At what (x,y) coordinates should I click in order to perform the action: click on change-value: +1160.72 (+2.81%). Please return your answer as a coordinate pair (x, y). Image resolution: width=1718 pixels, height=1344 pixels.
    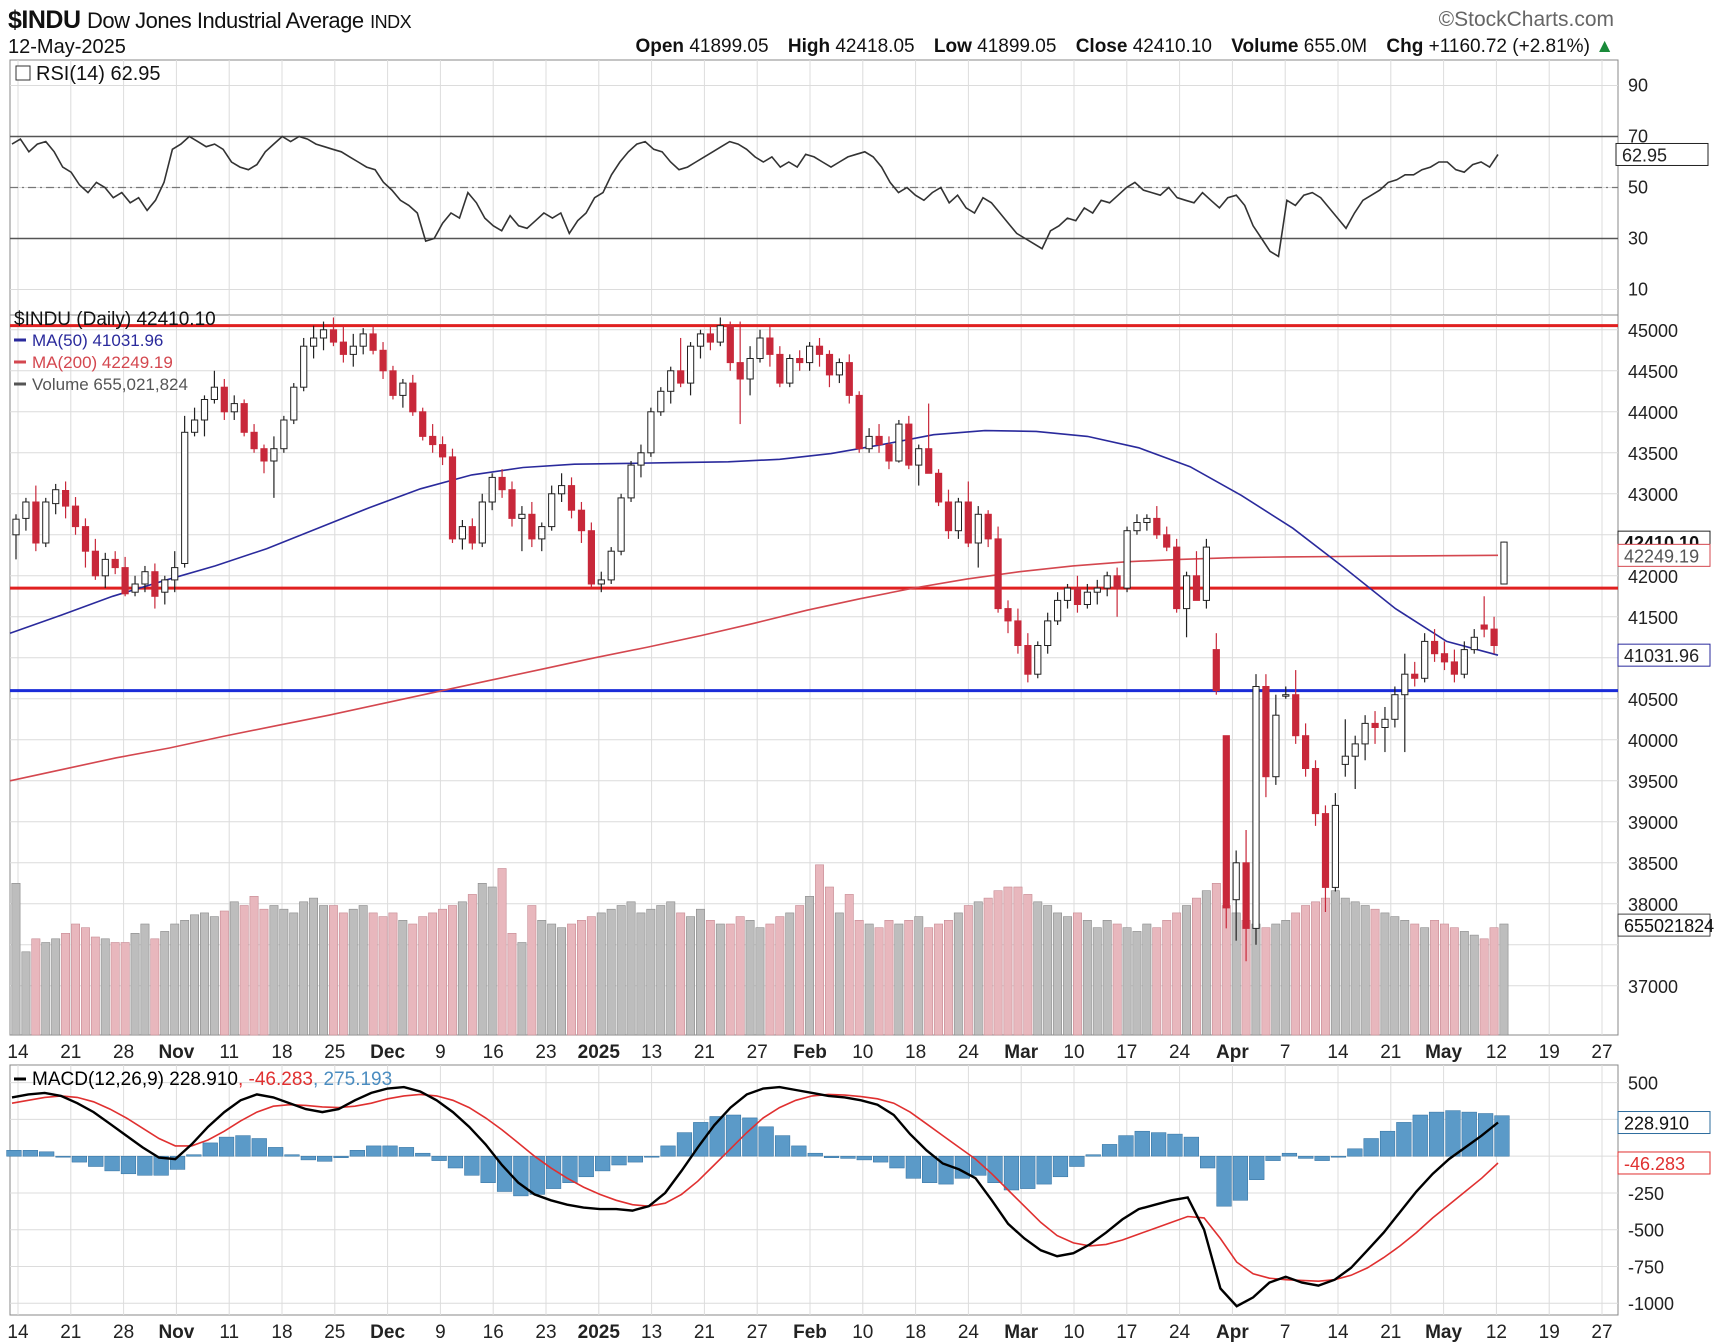
    Looking at the image, I should click on (1509, 46).